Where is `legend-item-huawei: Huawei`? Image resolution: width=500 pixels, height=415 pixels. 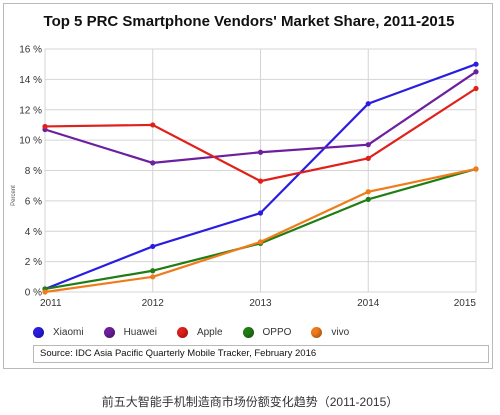 legend-item-huawei: Huawei is located at coordinates (130, 332).